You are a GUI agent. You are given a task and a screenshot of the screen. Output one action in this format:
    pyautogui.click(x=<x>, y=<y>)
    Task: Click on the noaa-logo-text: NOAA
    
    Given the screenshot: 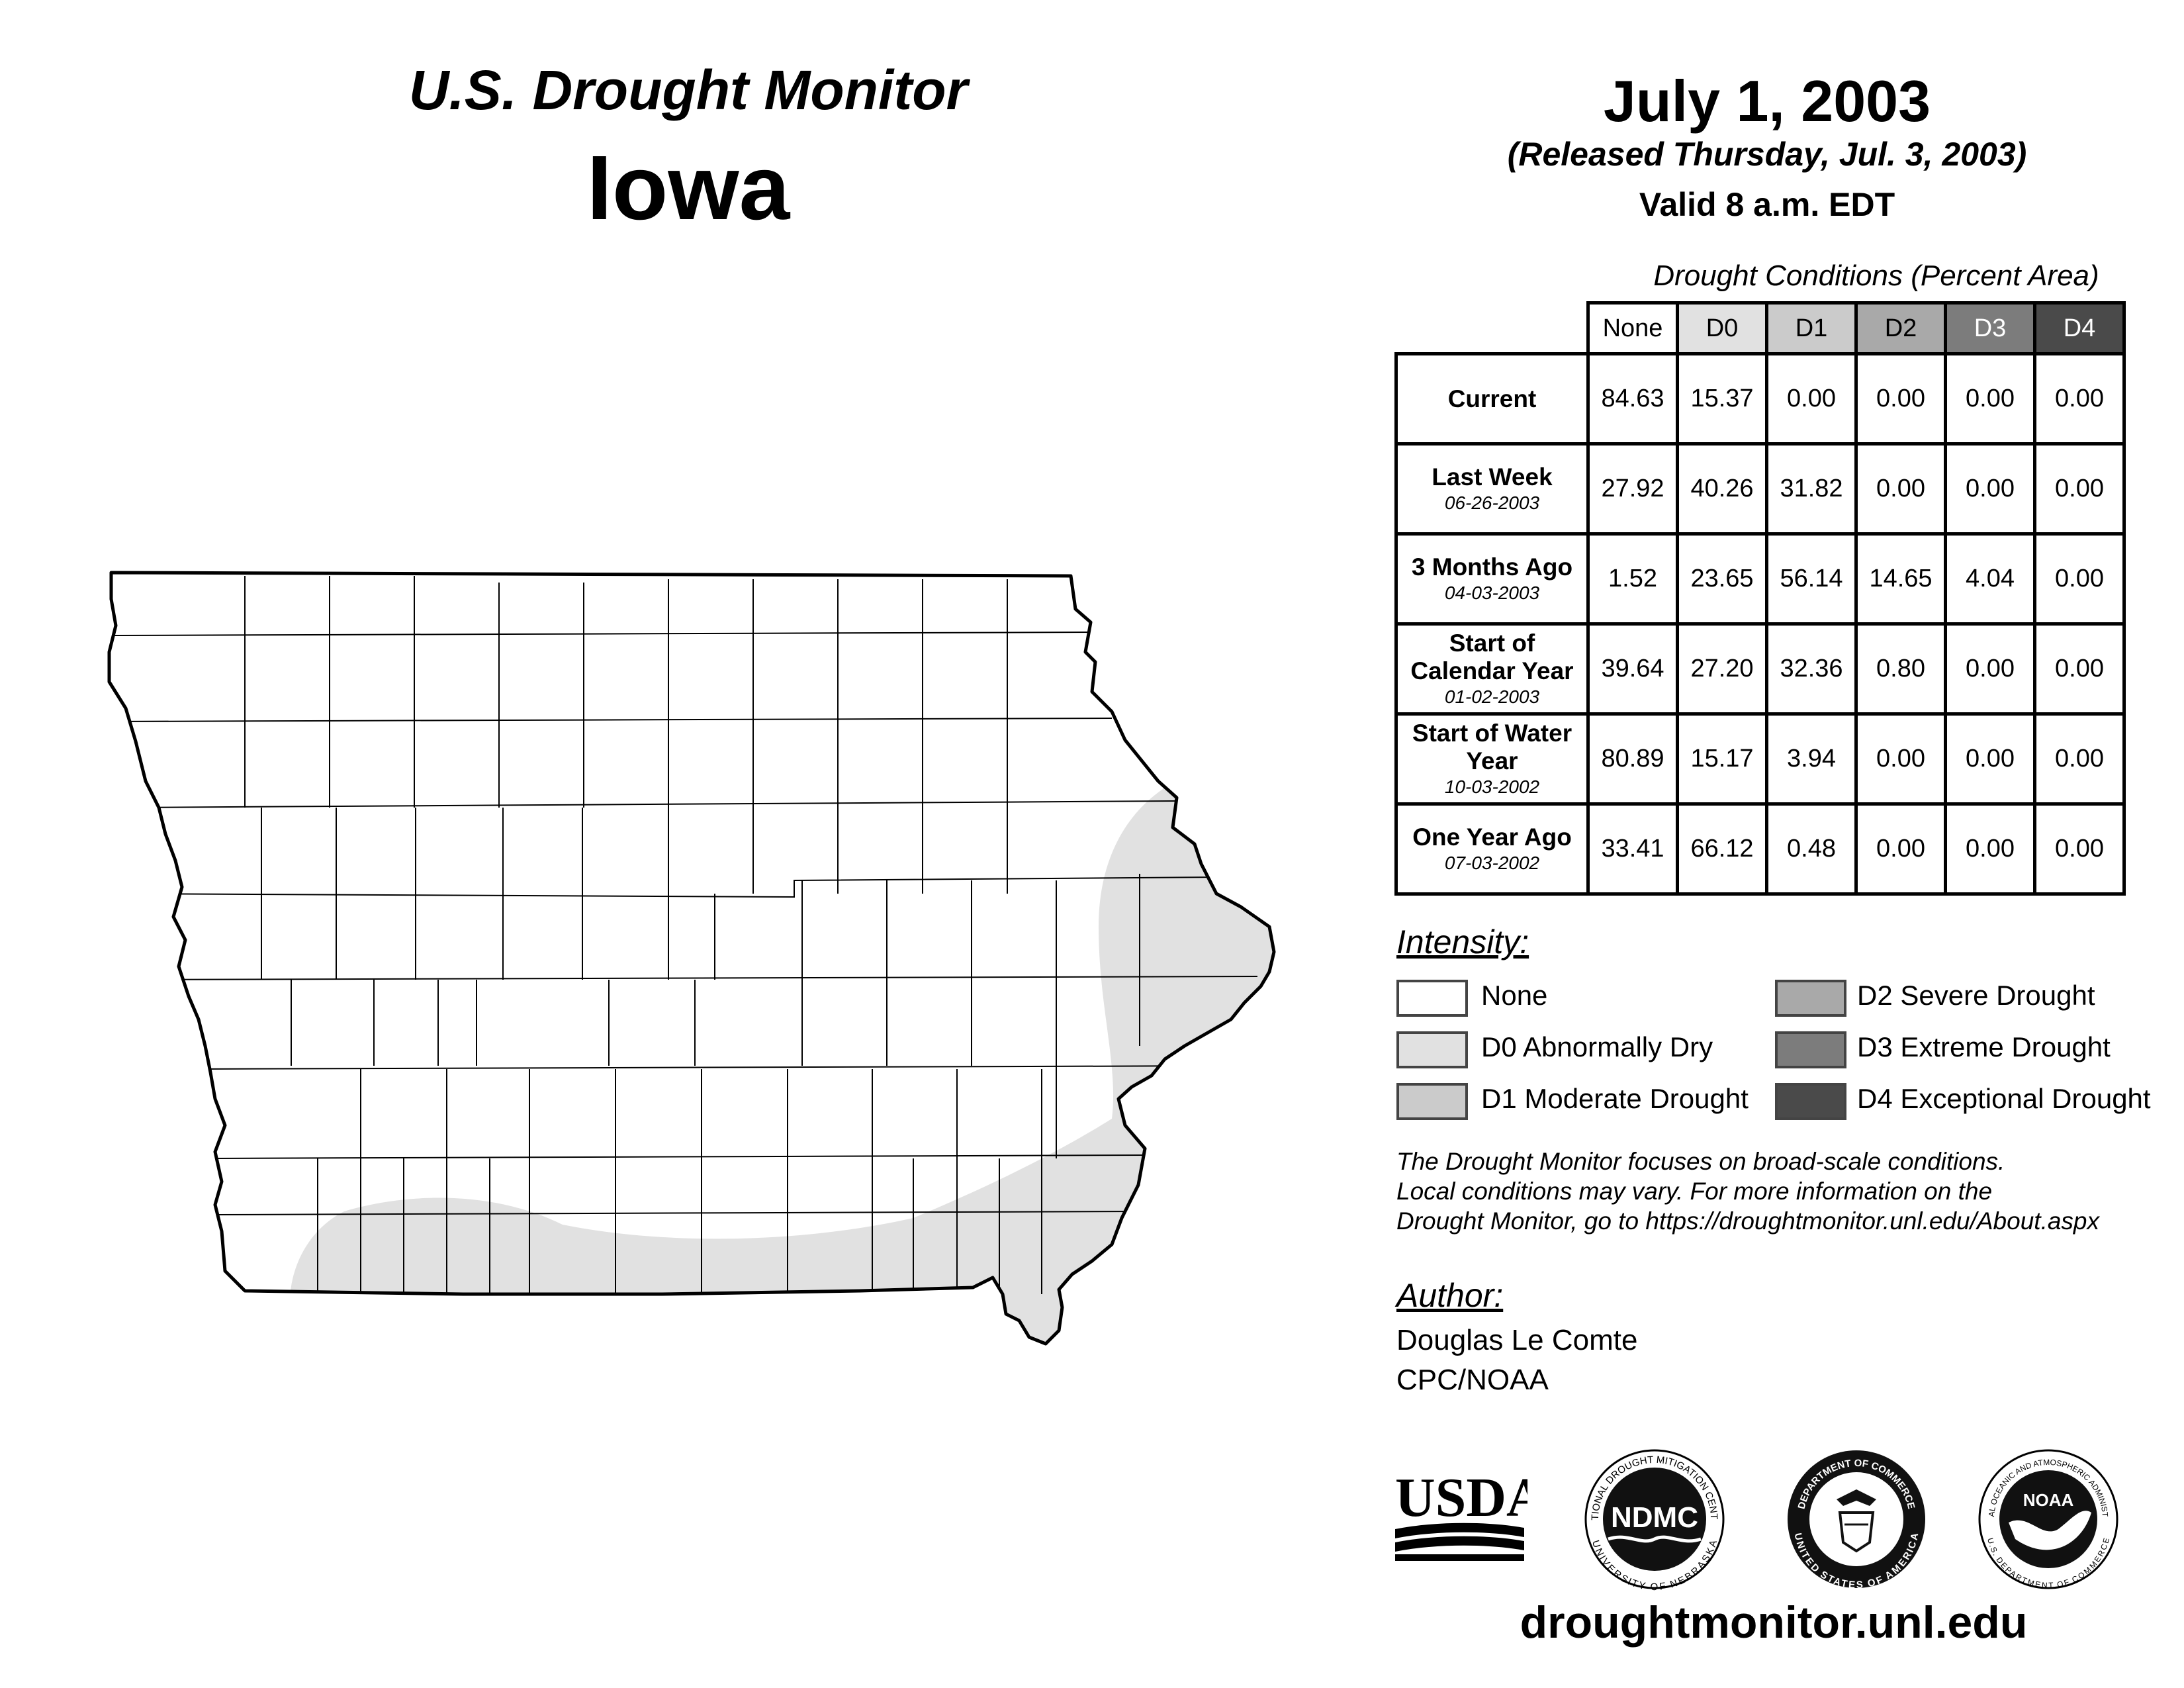 What is the action you would take?
    pyautogui.click(x=2048, y=1500)
    